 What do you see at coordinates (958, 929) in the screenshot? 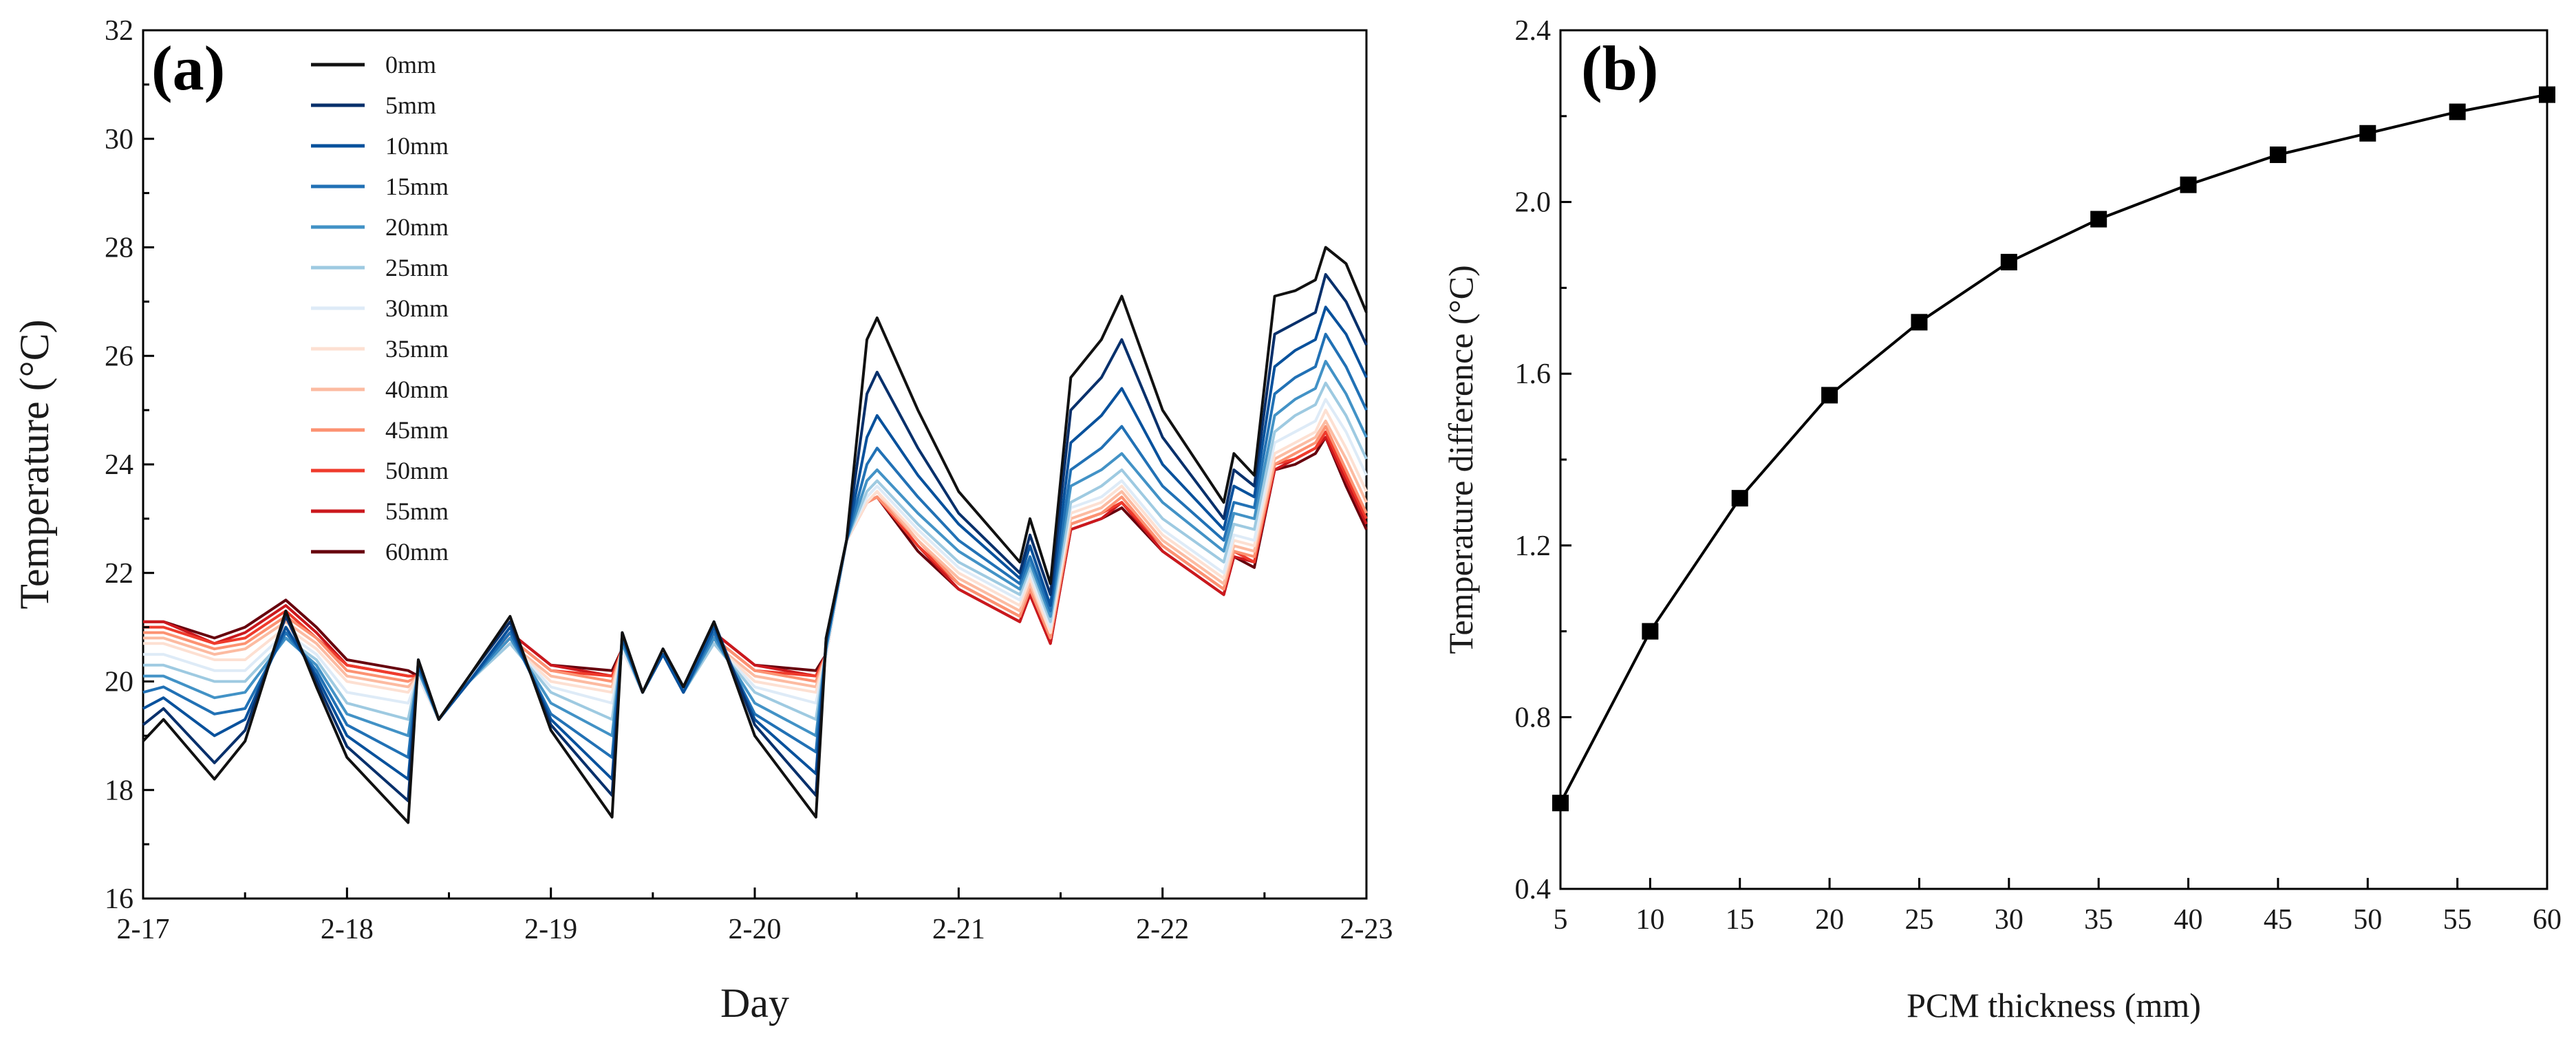
I see `chart-a-x-tick-label: 2-21` at bounding box center [958, 929].